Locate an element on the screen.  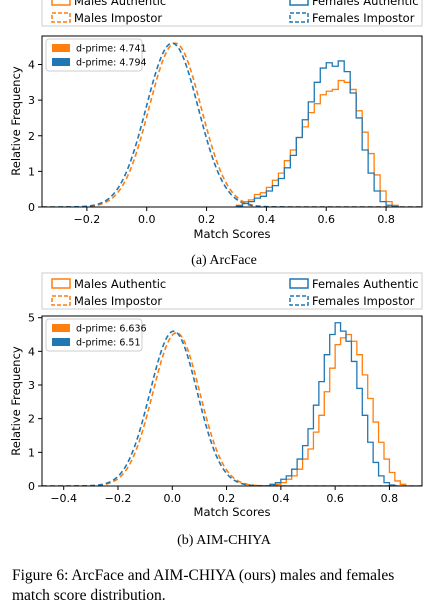
subcaption-b: (b) AIM-CHIYA is located at coordinates (224, 540).